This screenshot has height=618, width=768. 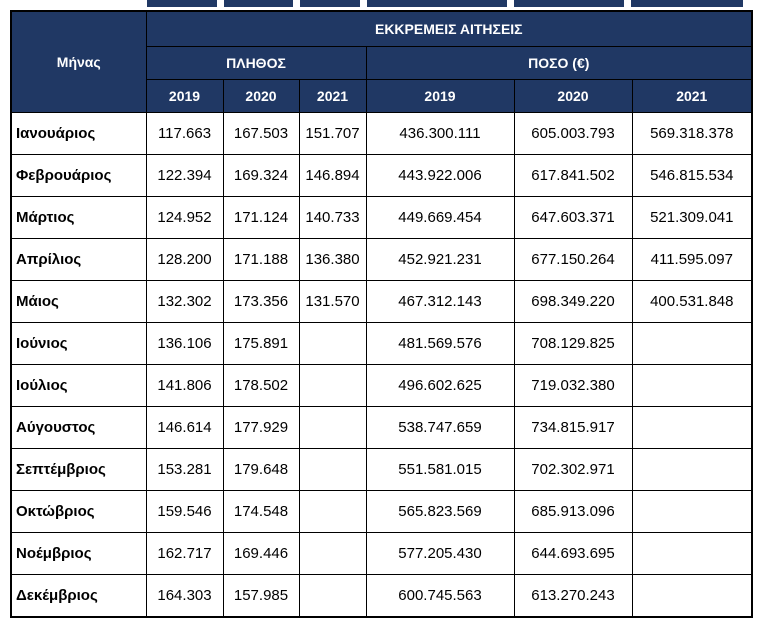 I want to click on count-2019-cell: 136.106, so click(x=184, y=343).